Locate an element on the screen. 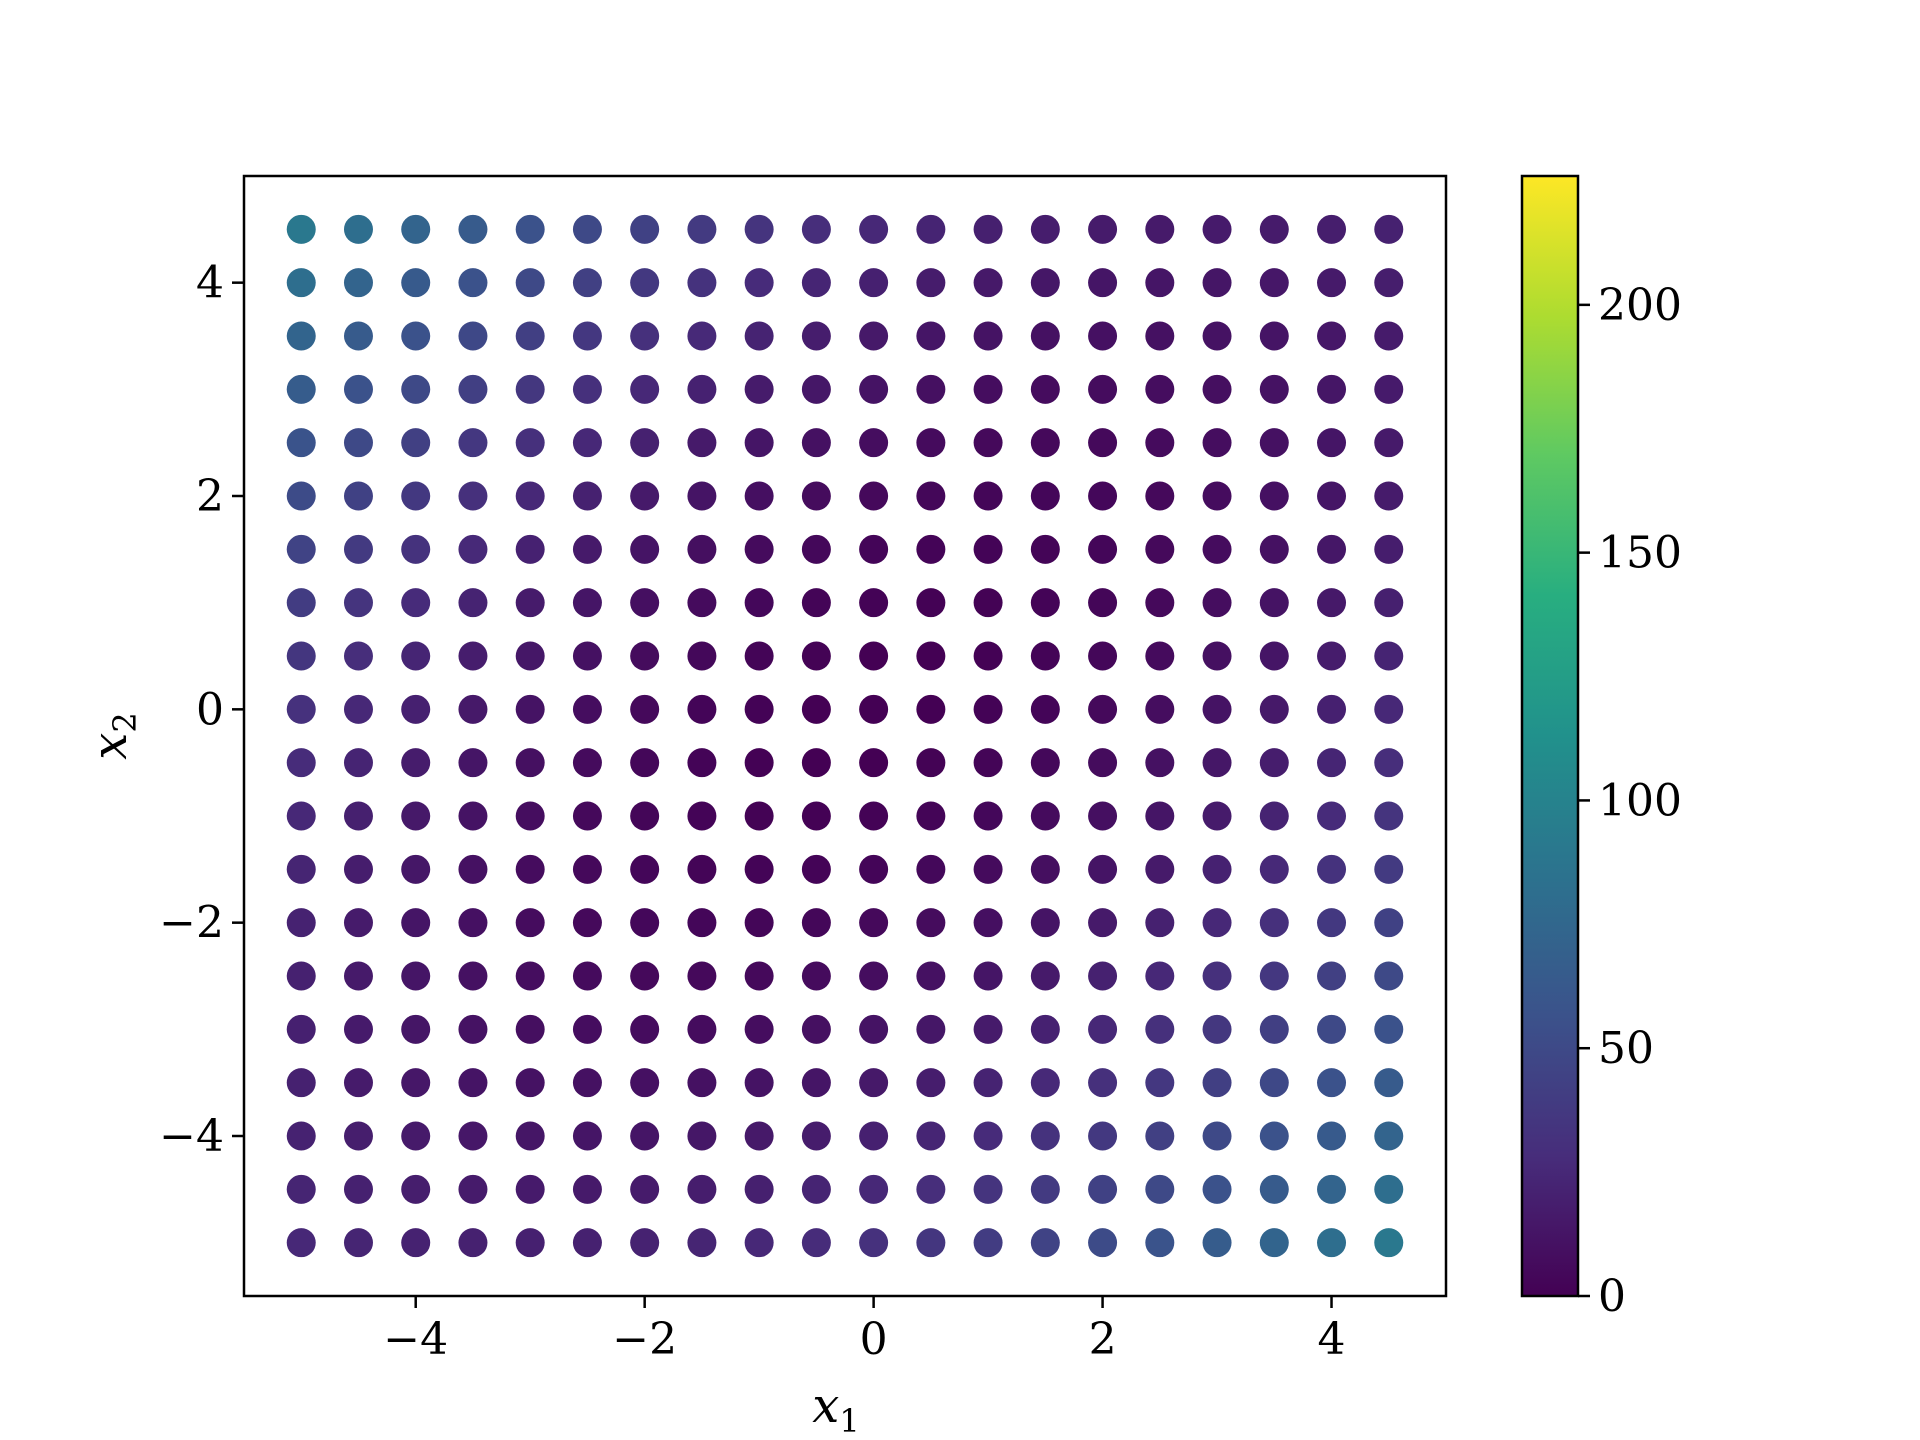 The image size is (1920, 1440). y-tick-label: −4 is located at coordinates (191, 1136).